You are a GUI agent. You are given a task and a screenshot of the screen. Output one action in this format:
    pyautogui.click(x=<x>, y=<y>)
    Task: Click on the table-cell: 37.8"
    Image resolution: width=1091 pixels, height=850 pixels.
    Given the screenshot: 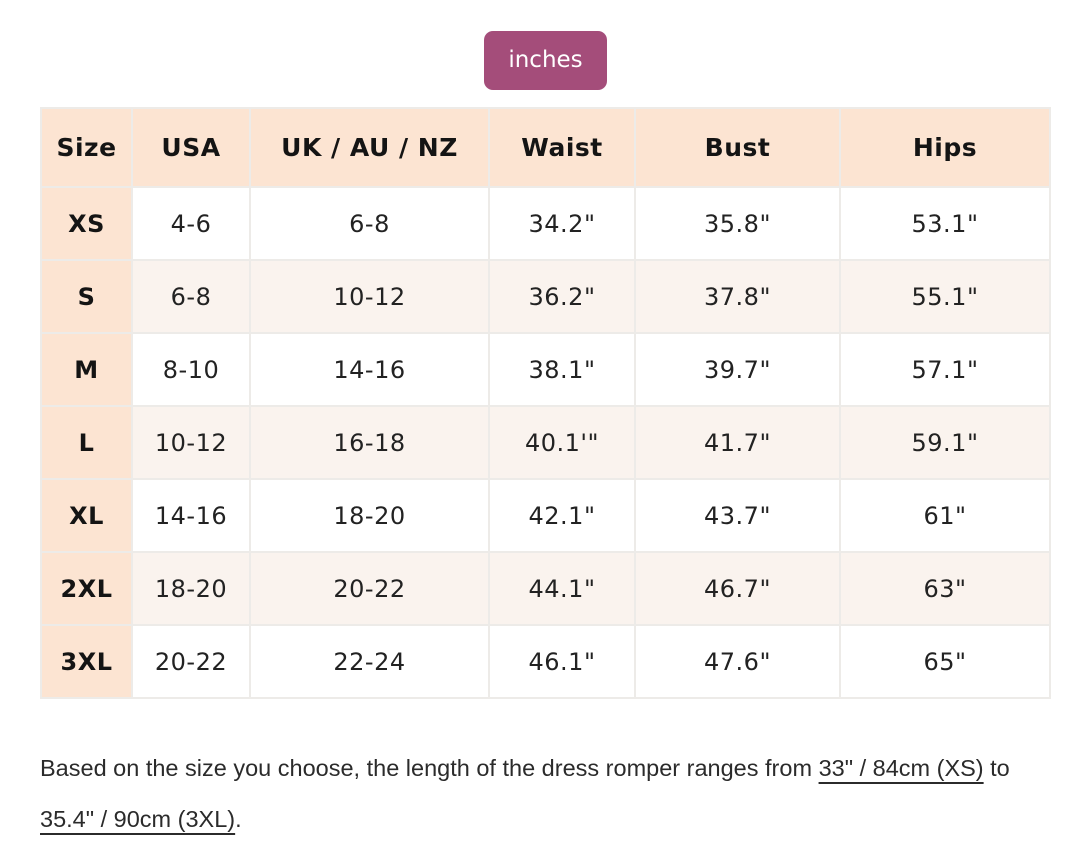 What is the action you would take?
    pyautogui.click(x=737, y=296)
    